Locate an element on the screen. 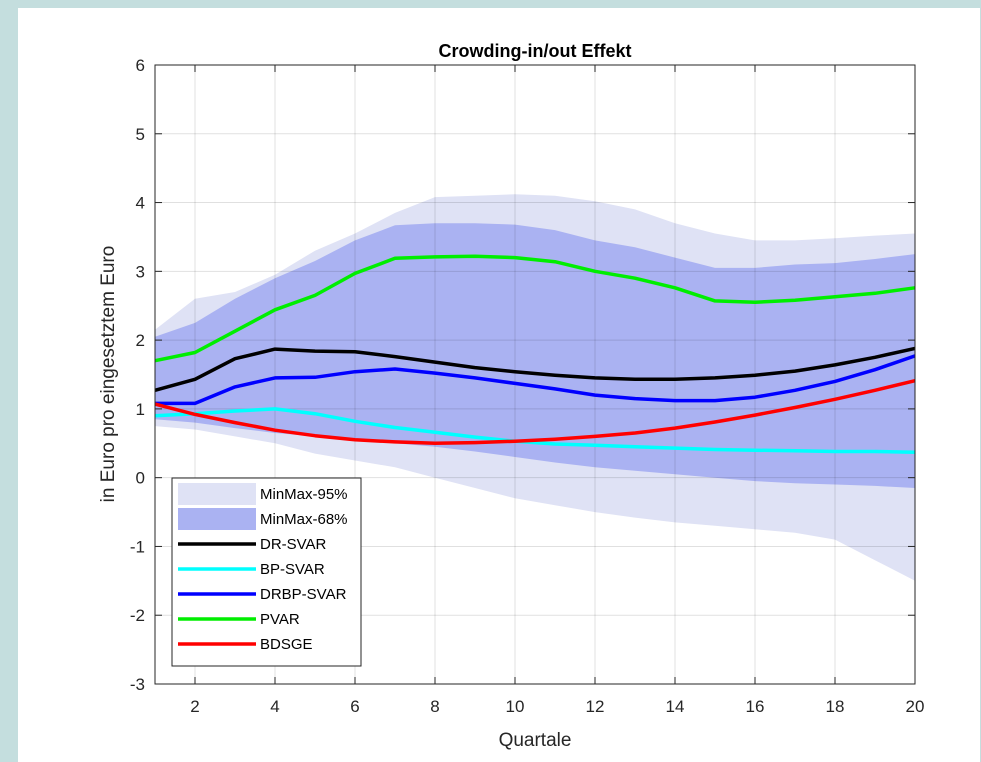  legend-label: MinMax-95% is located at coordinates (304, 494).